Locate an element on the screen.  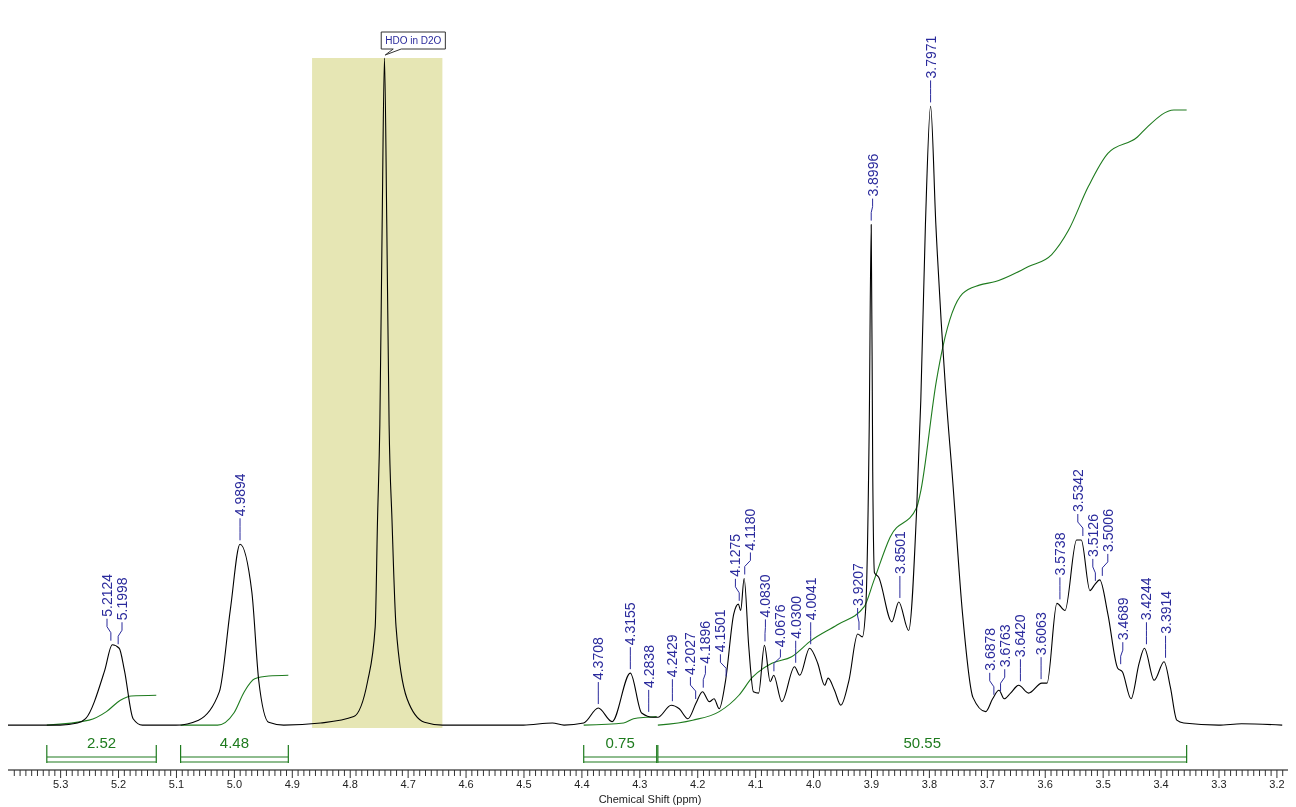
x-tick-label: 3.6 is located at coordinates (1045, 783).